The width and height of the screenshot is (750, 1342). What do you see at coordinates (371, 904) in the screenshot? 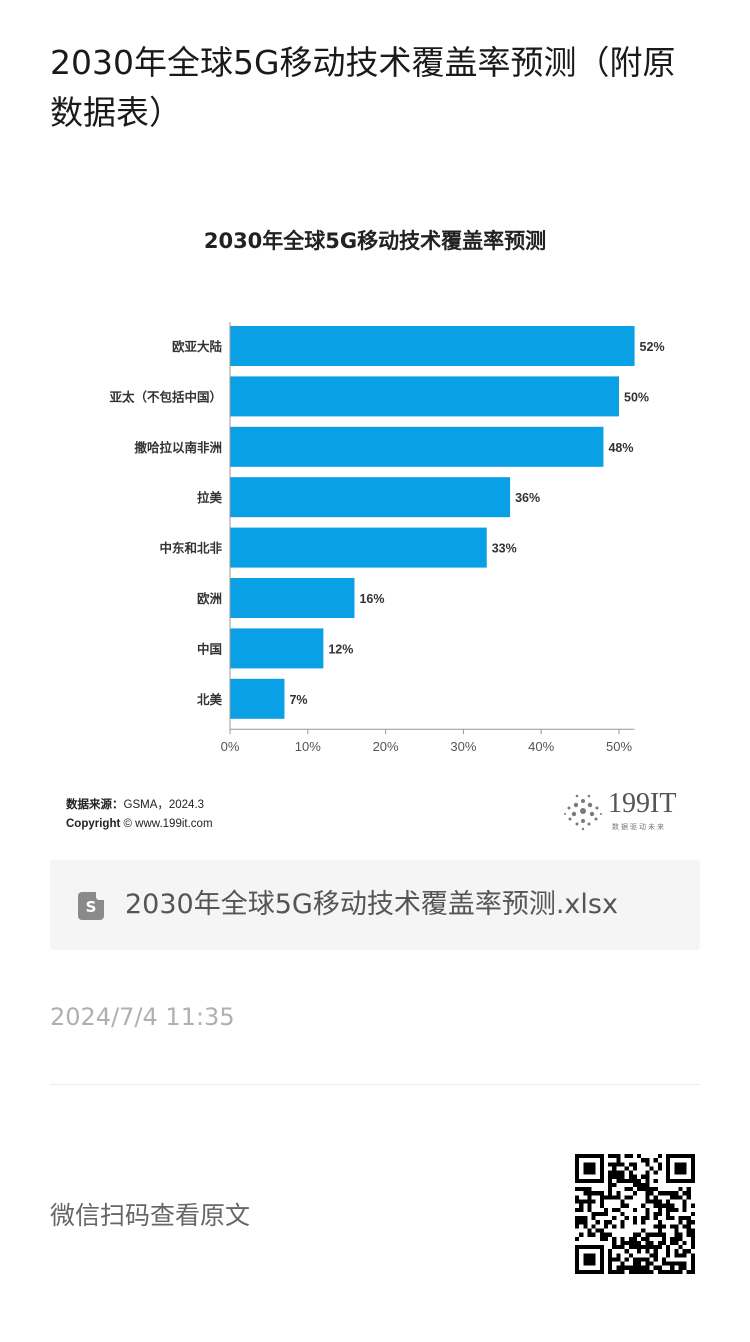
I see `file-name: 2030年全球5G移动技术覆盖率预测.xlsx` at bounding box center [371, 904].